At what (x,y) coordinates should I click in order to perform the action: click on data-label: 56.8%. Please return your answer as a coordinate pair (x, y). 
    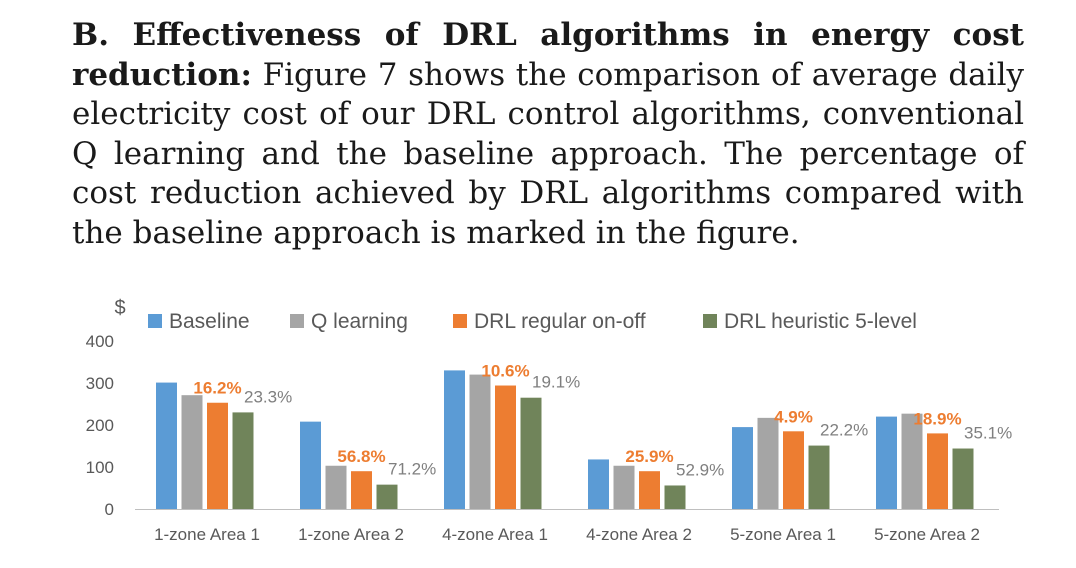
    Looking at the image, I should click on (361, 456).